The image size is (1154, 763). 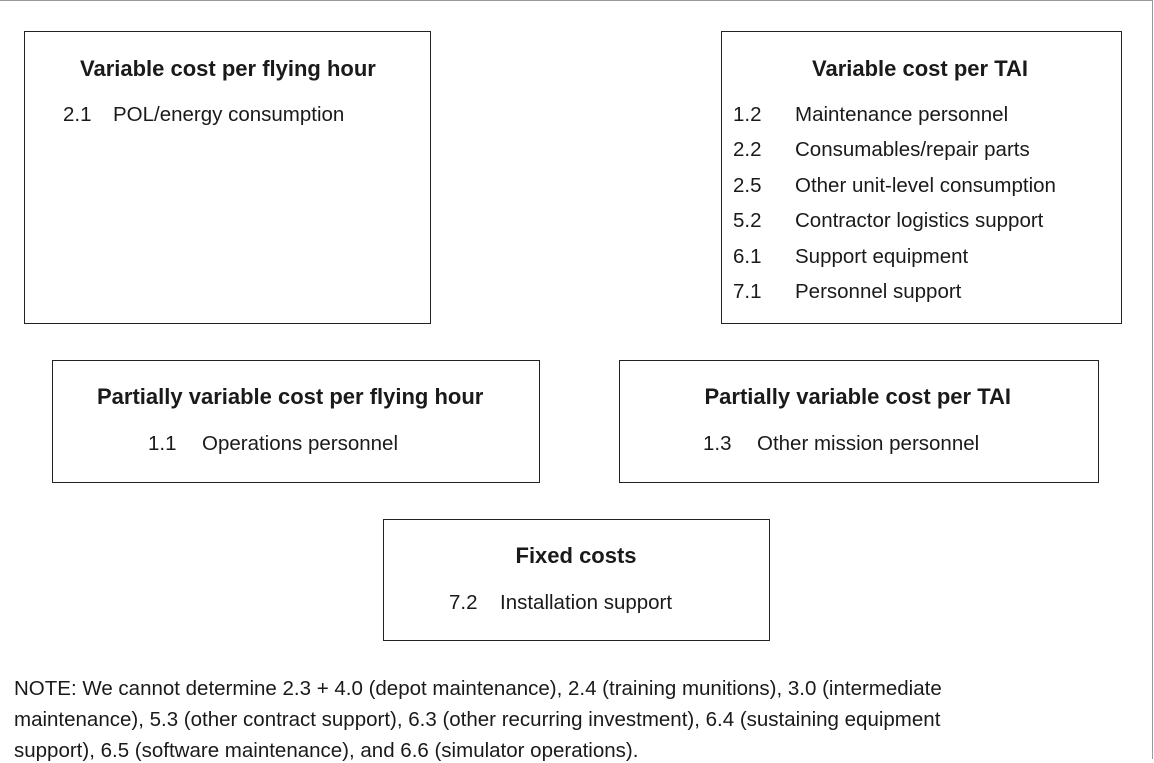 What do you see at coordinates (586, 602) in the screenshot?
I see `item-label: Installation support` at bounding box center [586, 602].